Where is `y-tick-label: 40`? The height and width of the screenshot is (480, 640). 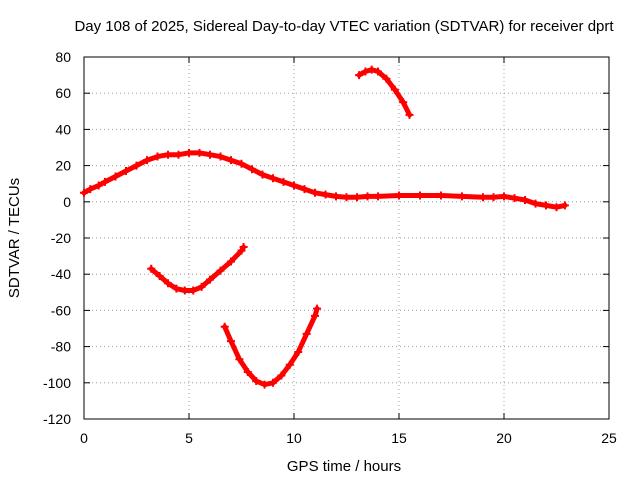
y-tick-label: 40 is located at coordinates (63, 129).